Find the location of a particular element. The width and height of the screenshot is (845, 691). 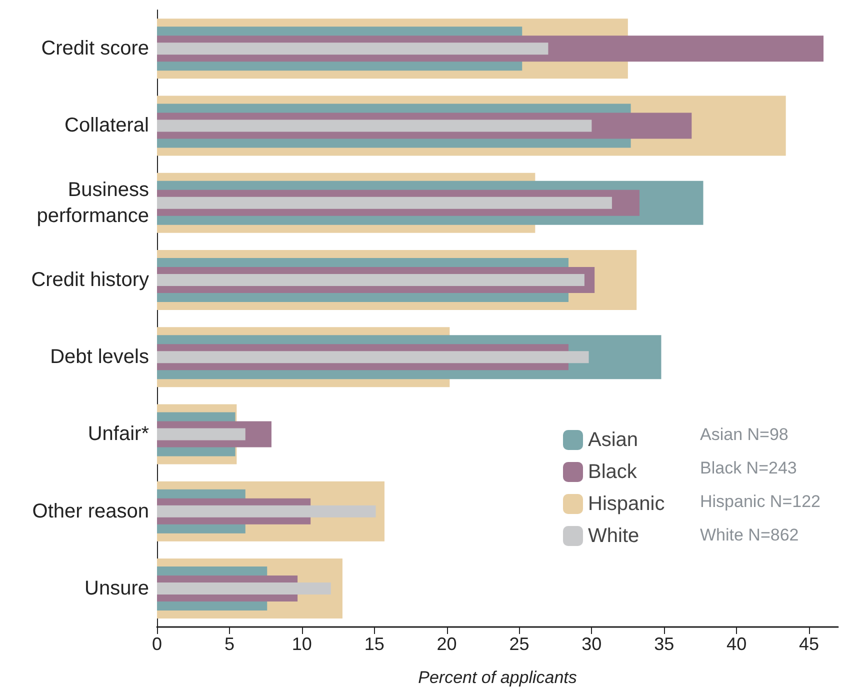

y-tick-label: Debt levels is located at coordinates (99, 357).